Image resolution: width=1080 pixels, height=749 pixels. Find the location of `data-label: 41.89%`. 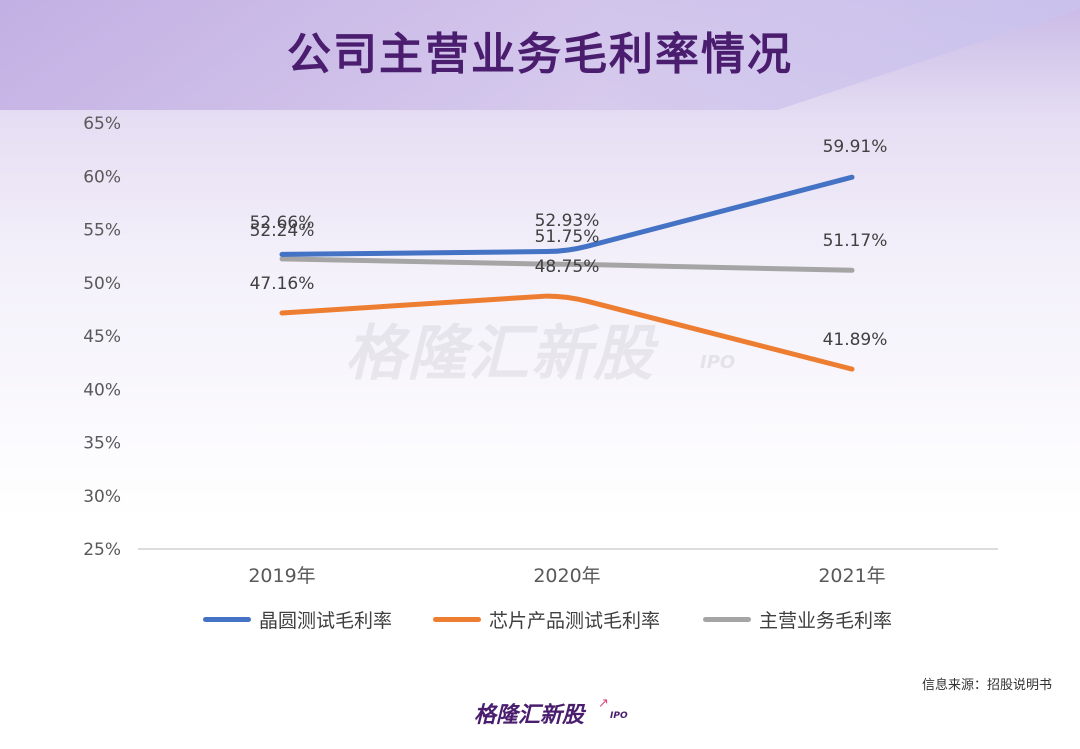

data-label: 41.89% is located at coordinates (855, 340).